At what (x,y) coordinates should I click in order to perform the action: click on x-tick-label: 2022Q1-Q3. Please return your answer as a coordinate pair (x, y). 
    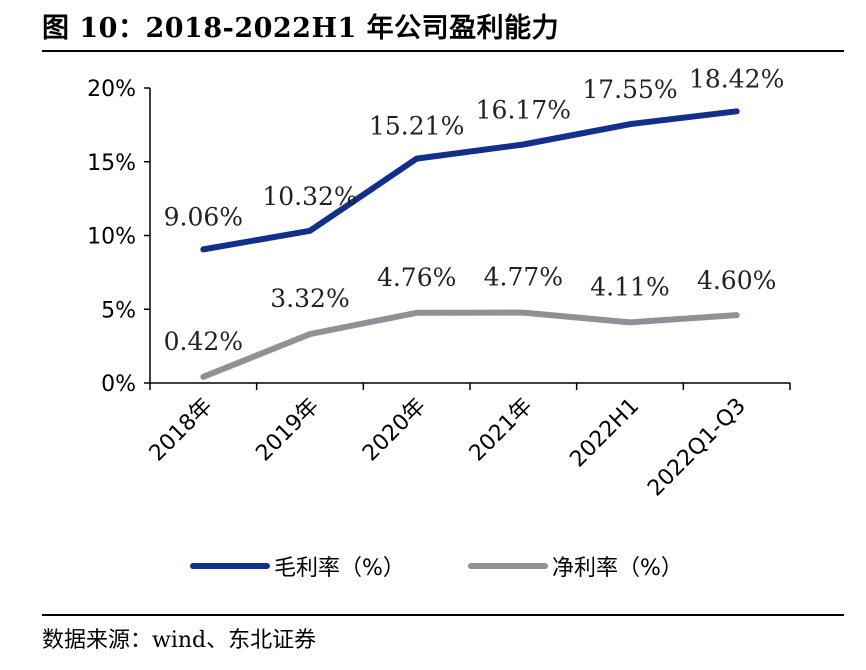
    Looking at the image, I should click on (697, 448).